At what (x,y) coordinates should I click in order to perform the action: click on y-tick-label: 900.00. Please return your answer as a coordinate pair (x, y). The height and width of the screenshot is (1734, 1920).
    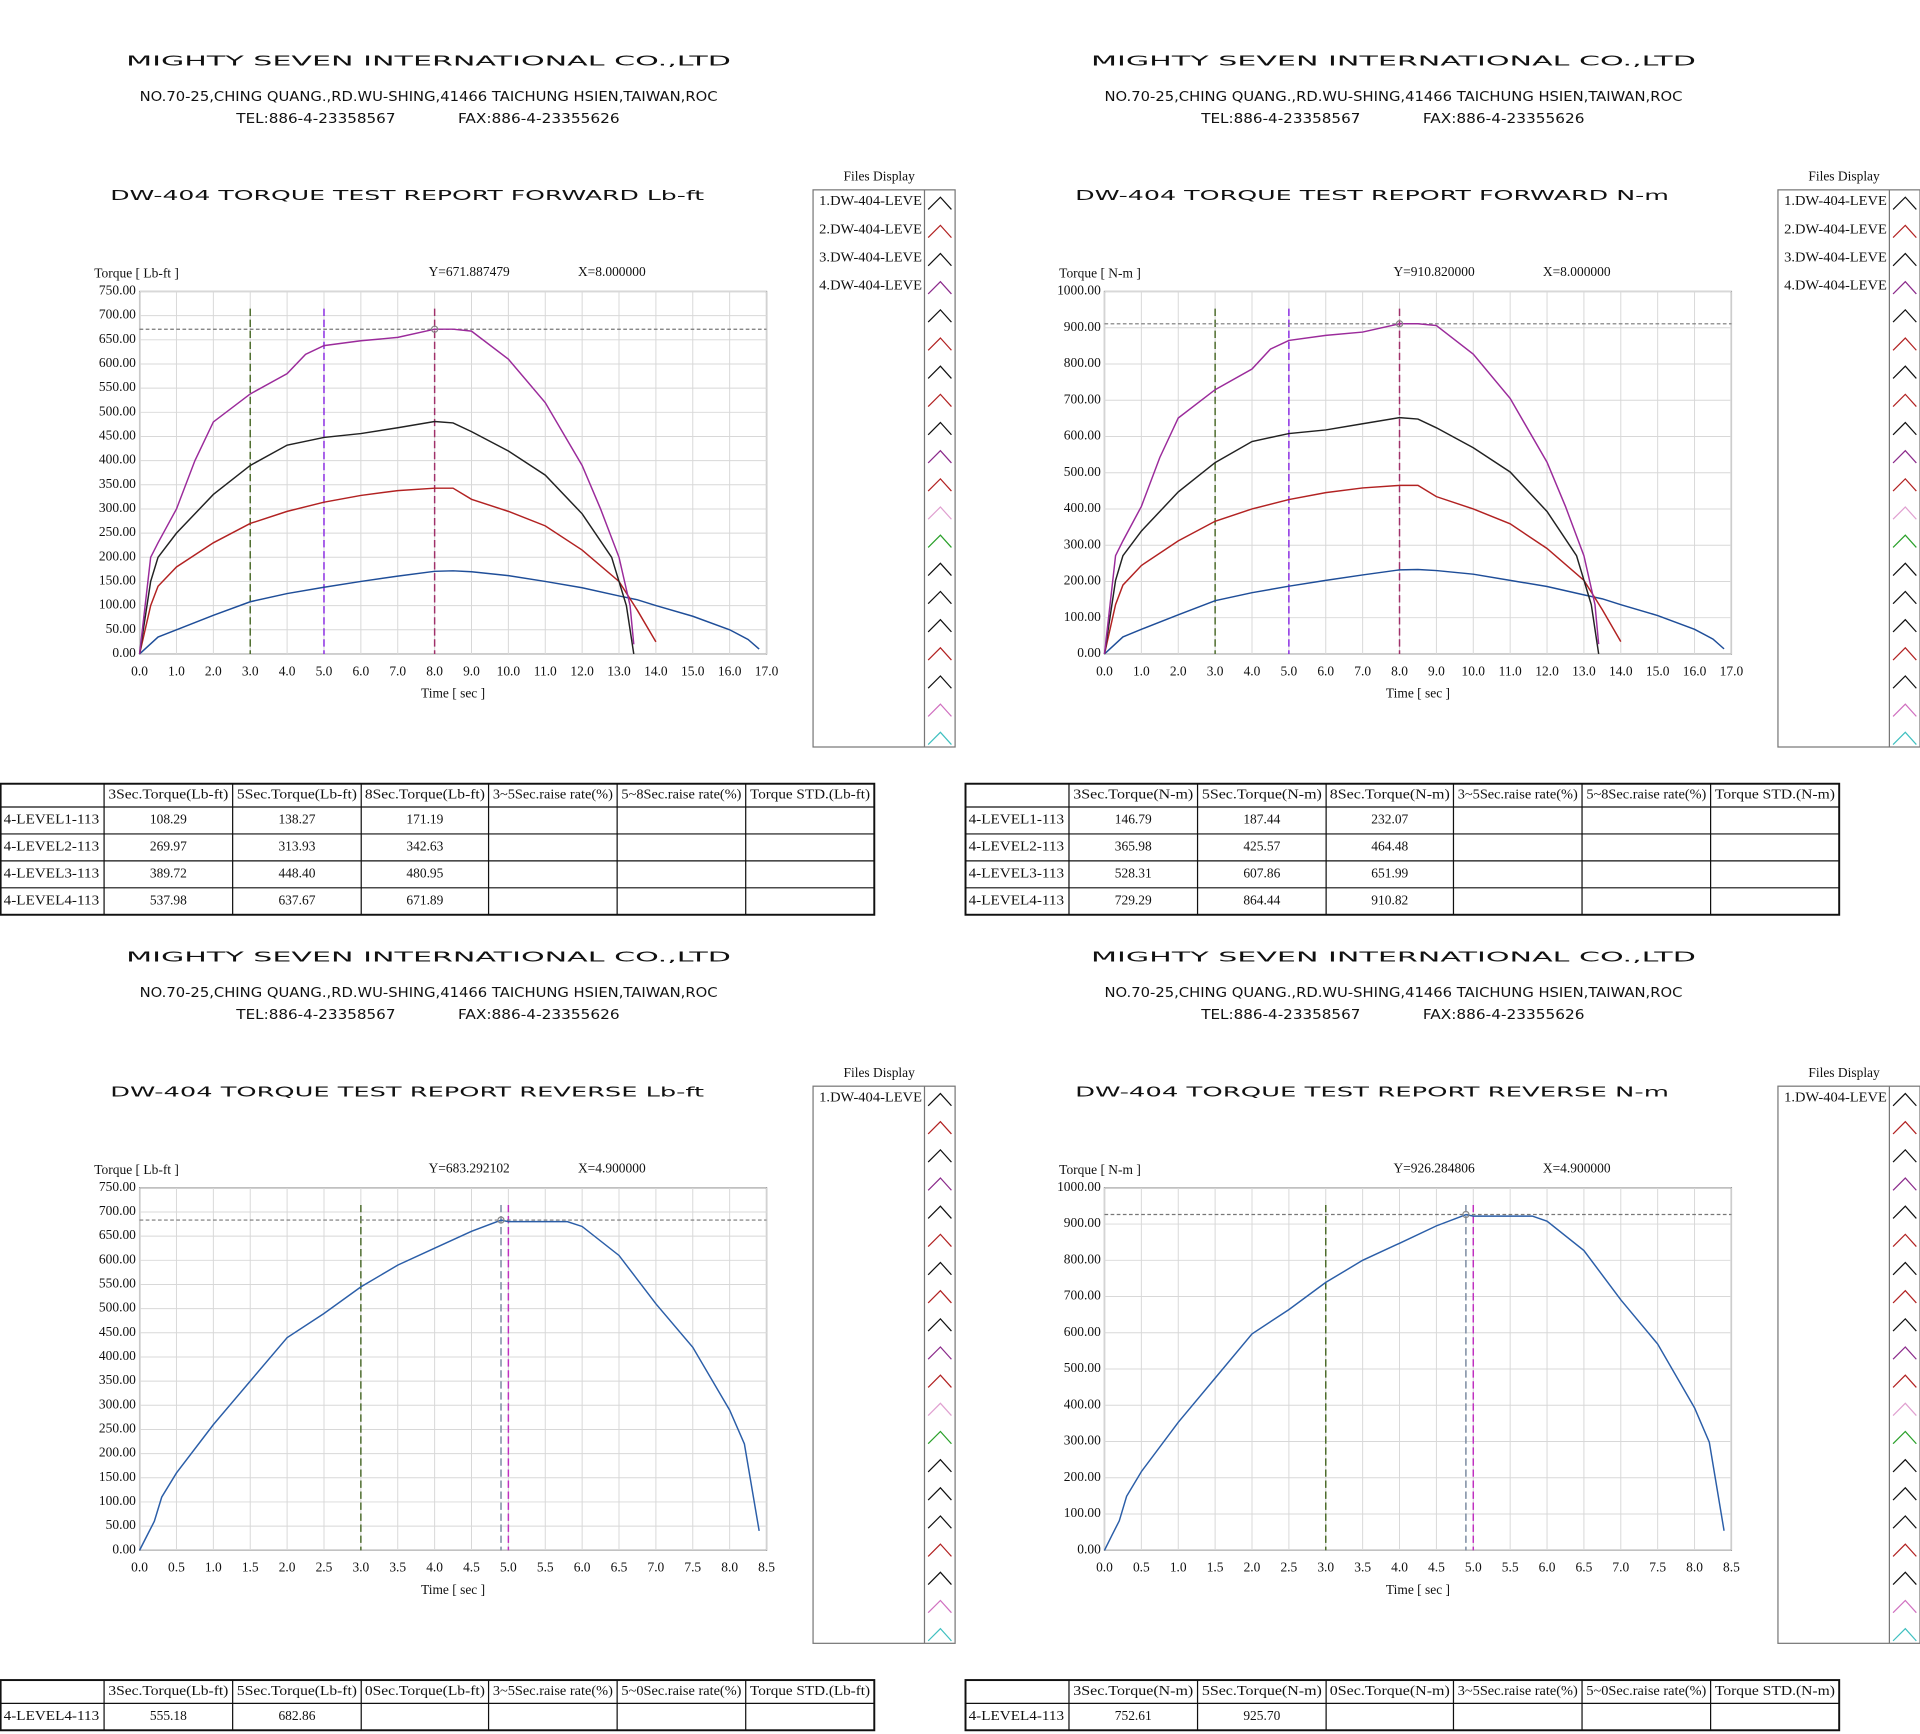
    Looking at the image, I should click on (1082, 1222).